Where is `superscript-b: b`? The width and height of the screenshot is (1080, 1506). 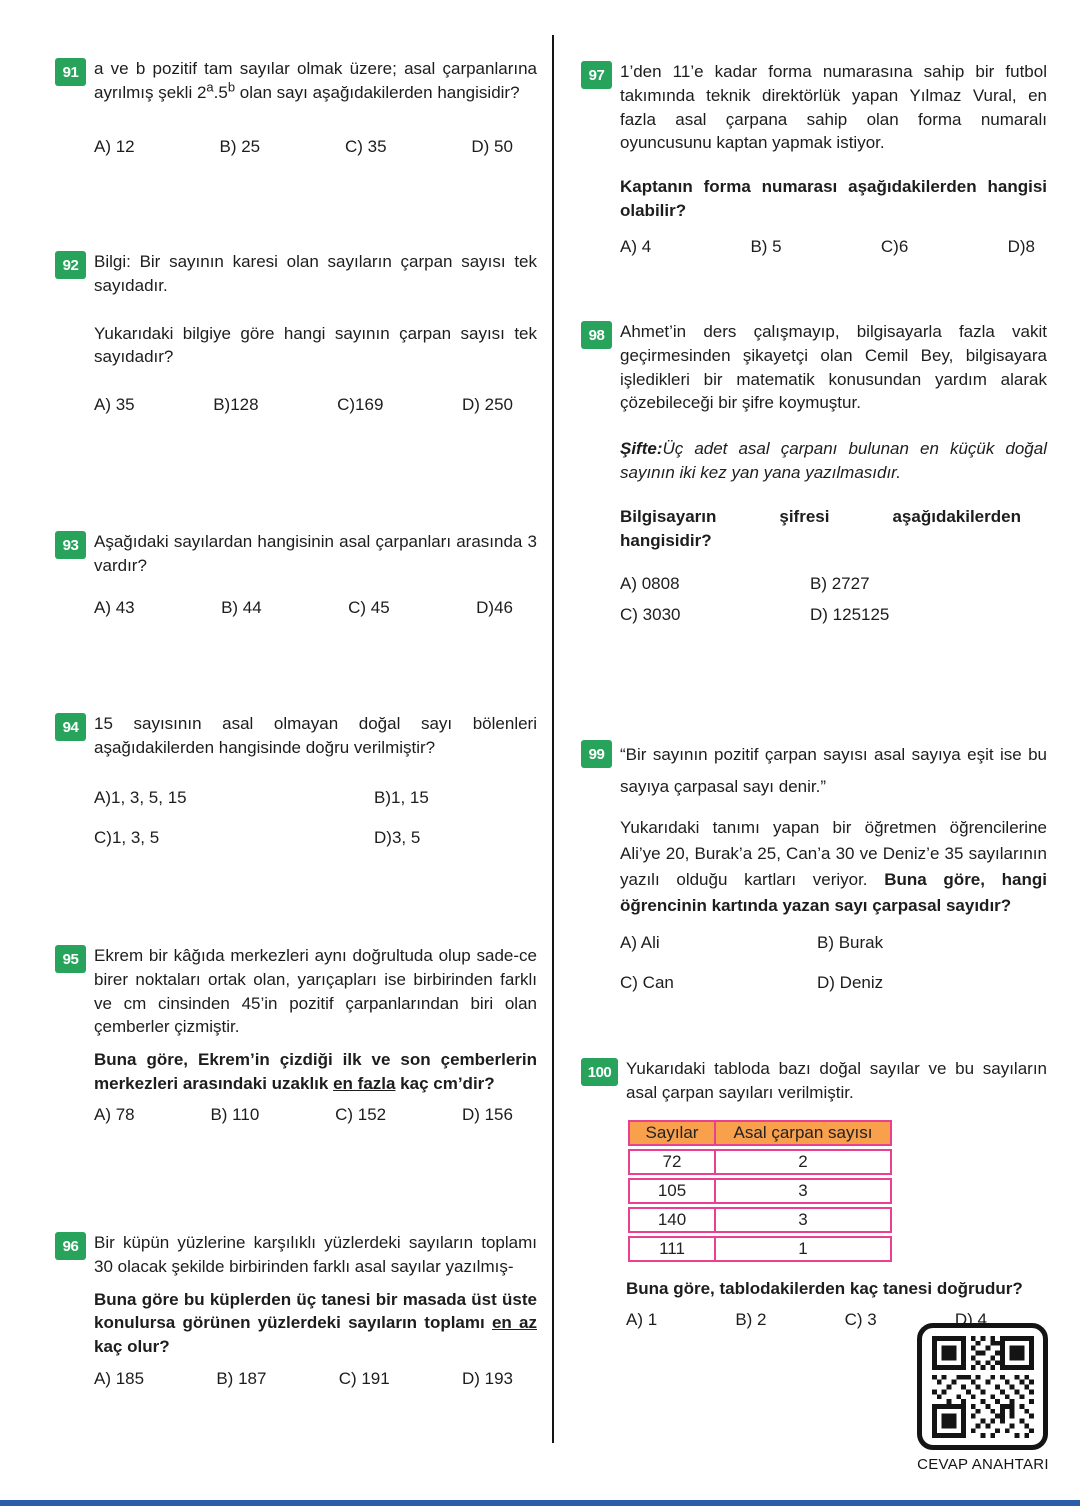 superscript-b: b is located at coordinates (231, 87).